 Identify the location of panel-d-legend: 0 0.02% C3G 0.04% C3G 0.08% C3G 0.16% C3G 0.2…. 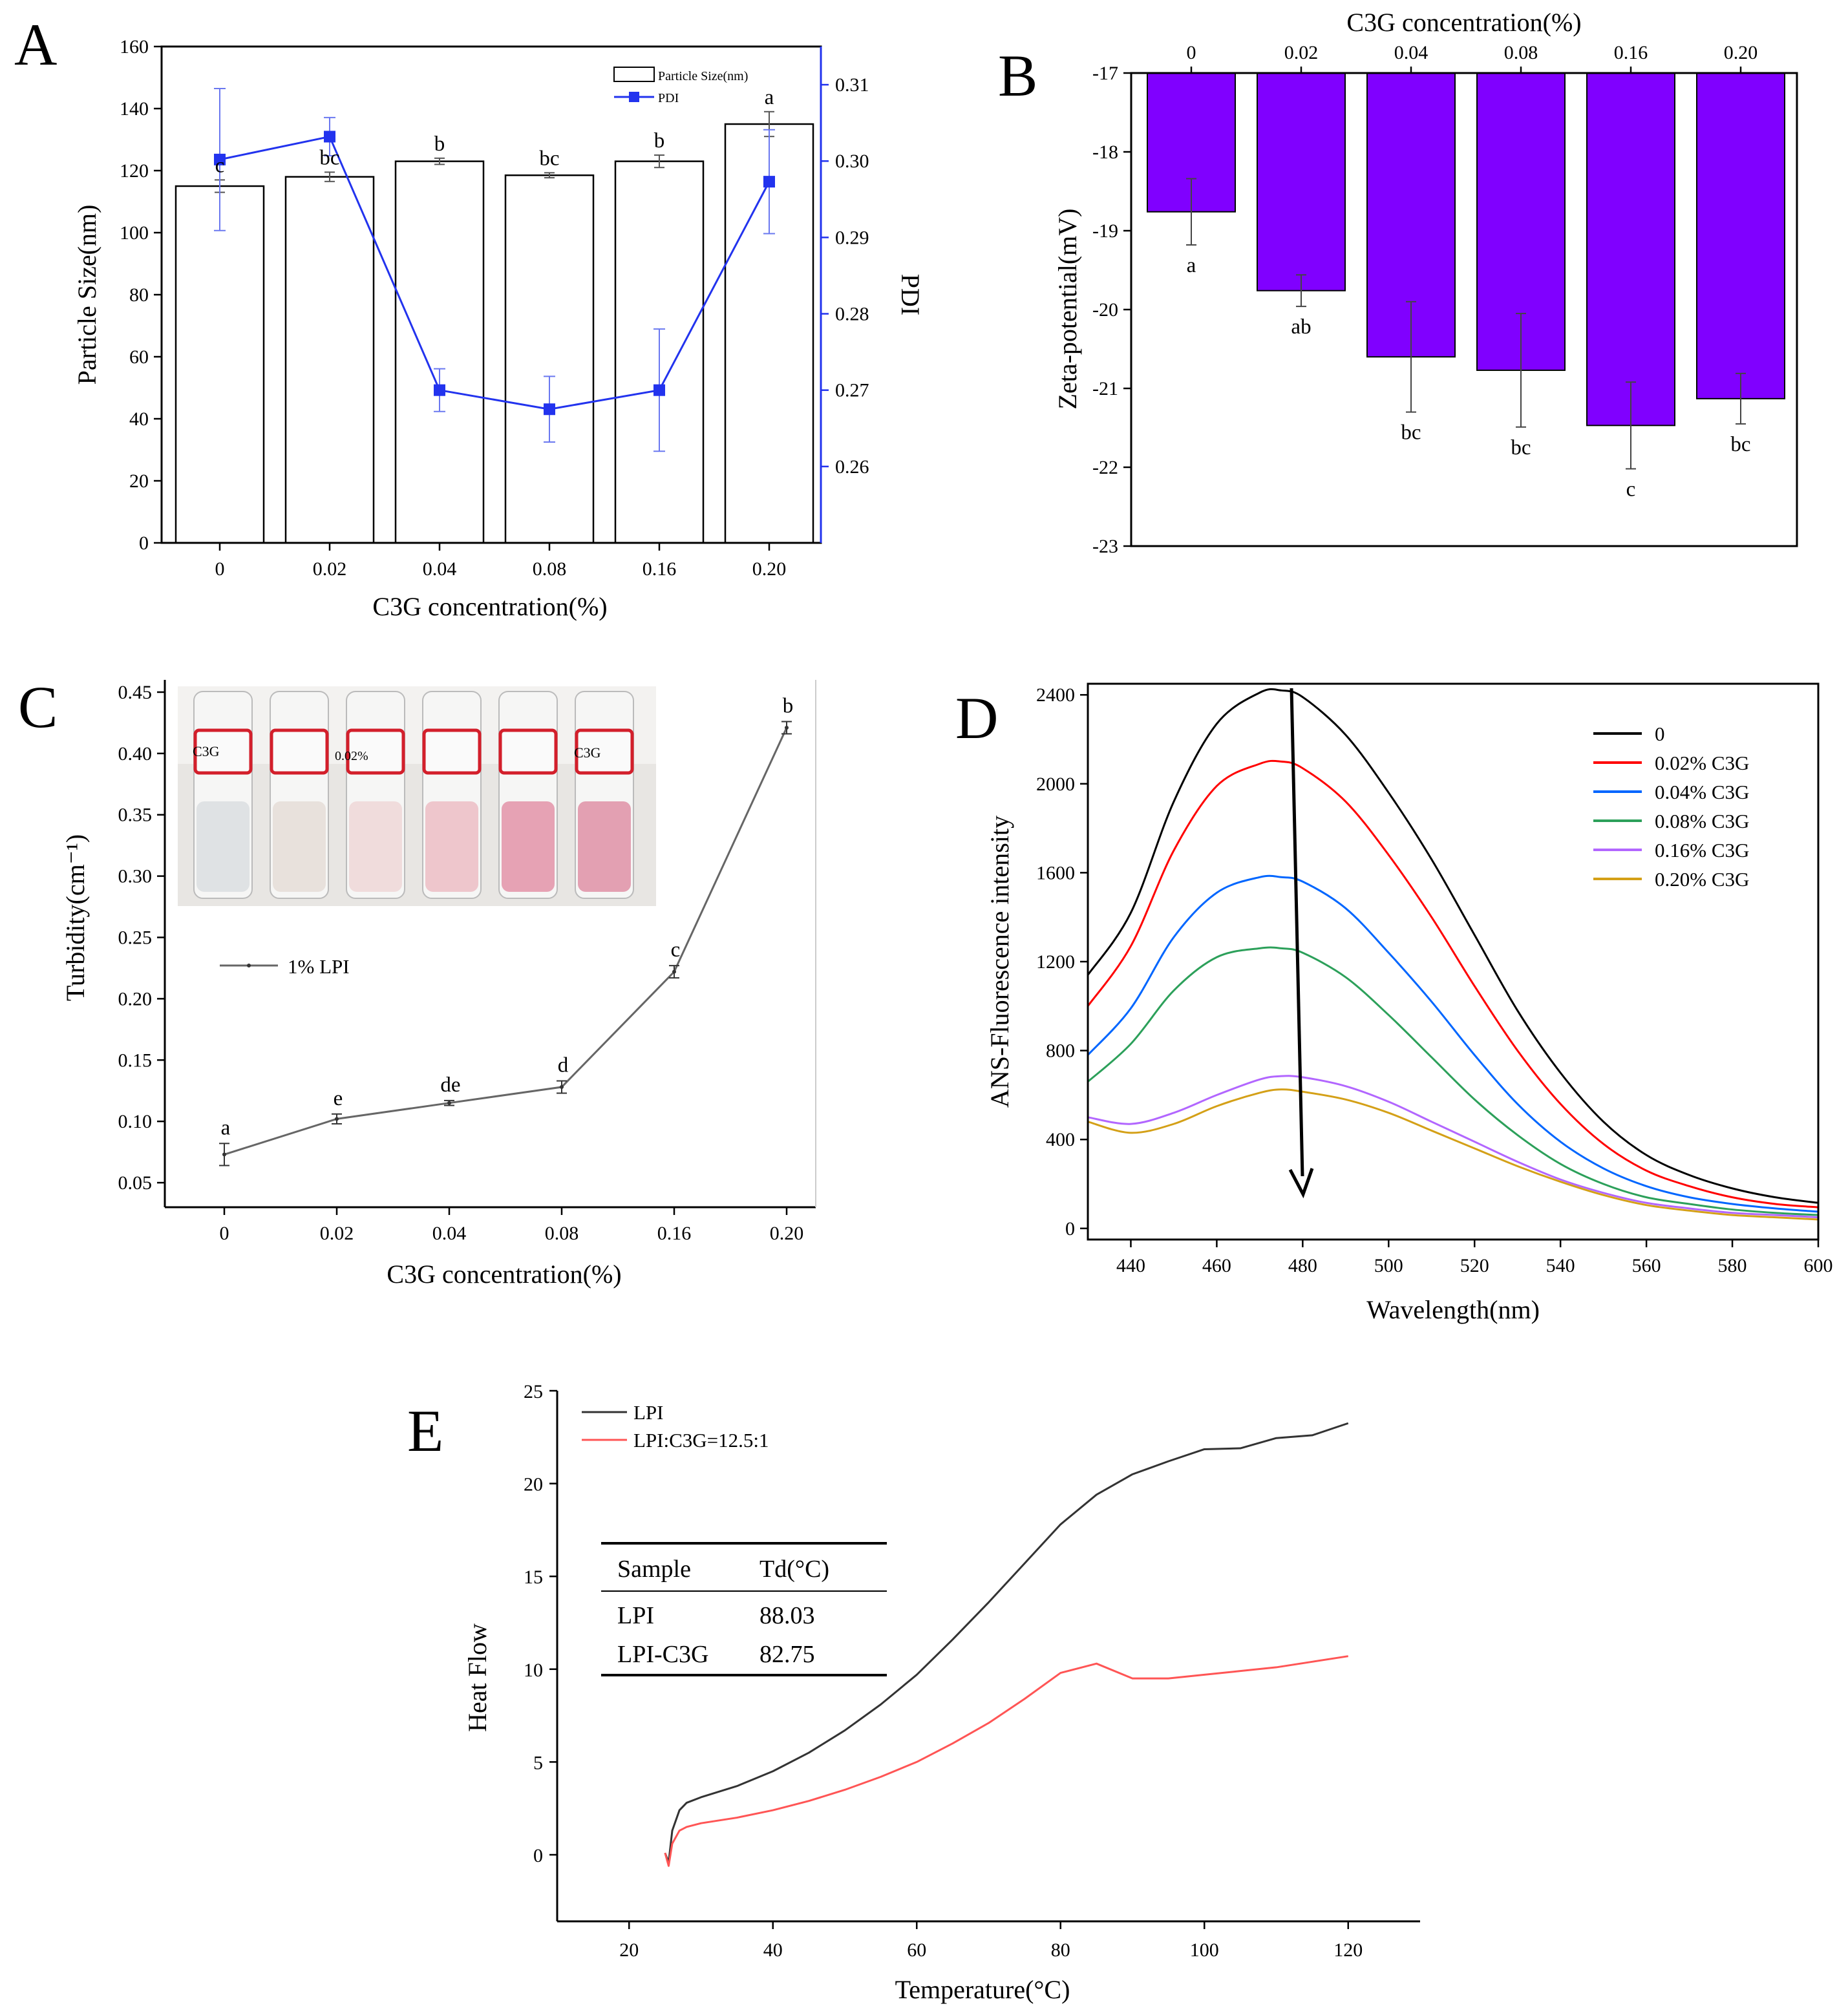
(1671, 807).